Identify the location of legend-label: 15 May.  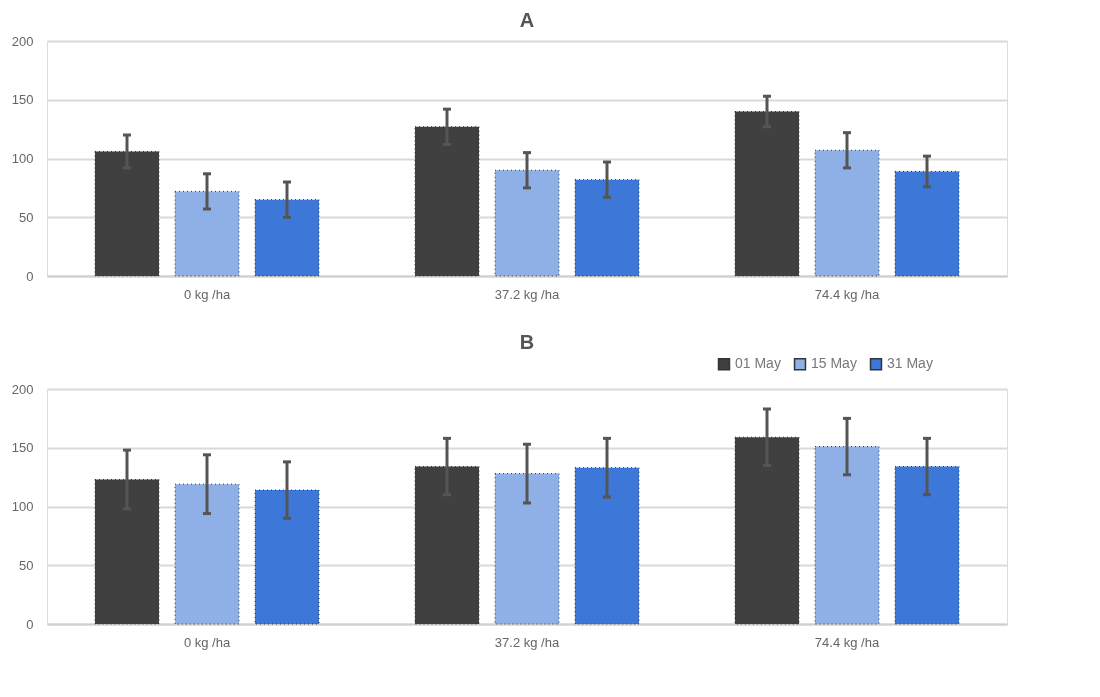
(834, 363).